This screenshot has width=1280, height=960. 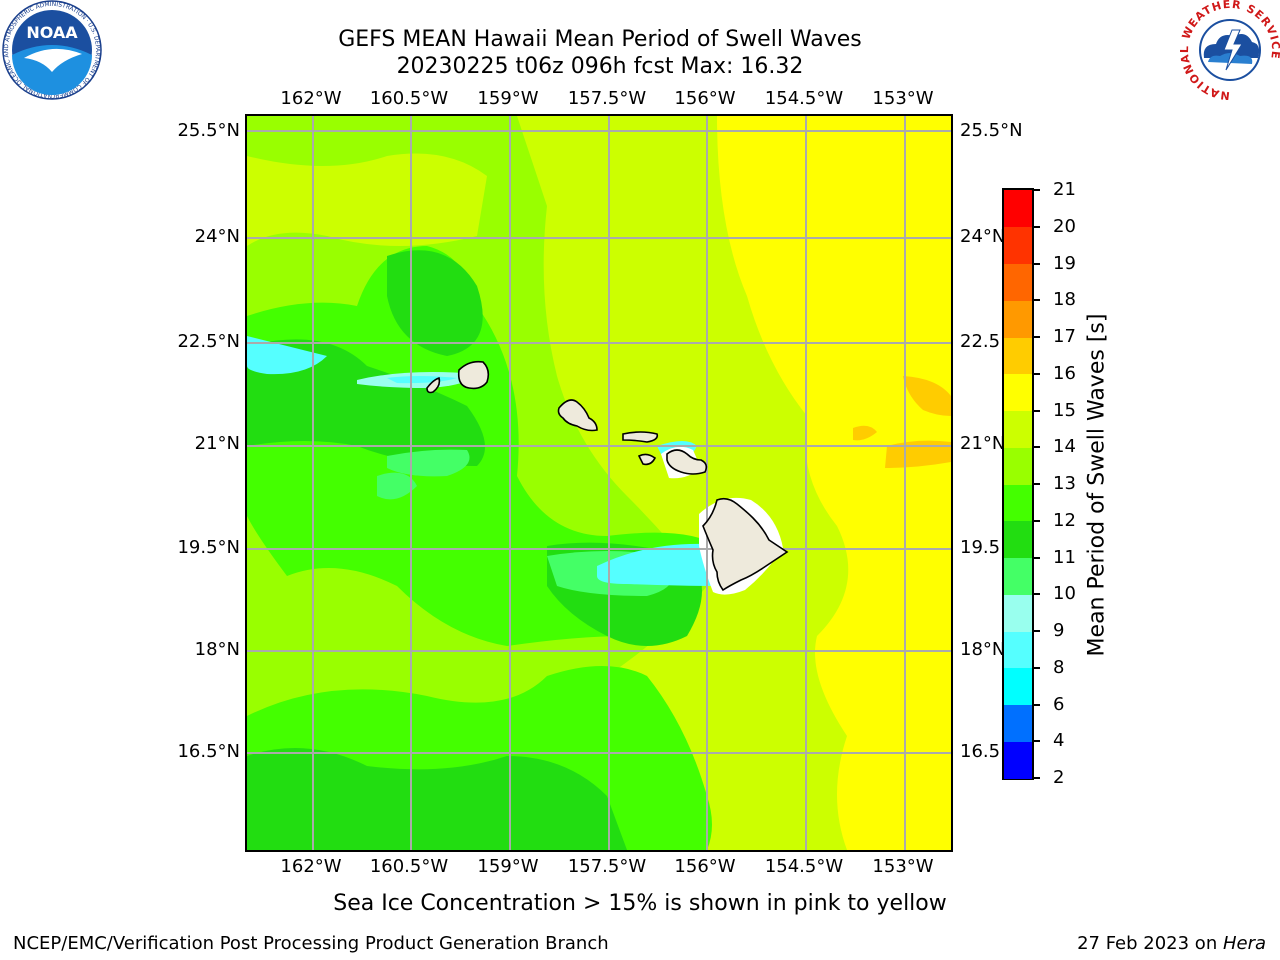 I want to click on noaa-wordmark: NOAA, so click(x=52, y=32).